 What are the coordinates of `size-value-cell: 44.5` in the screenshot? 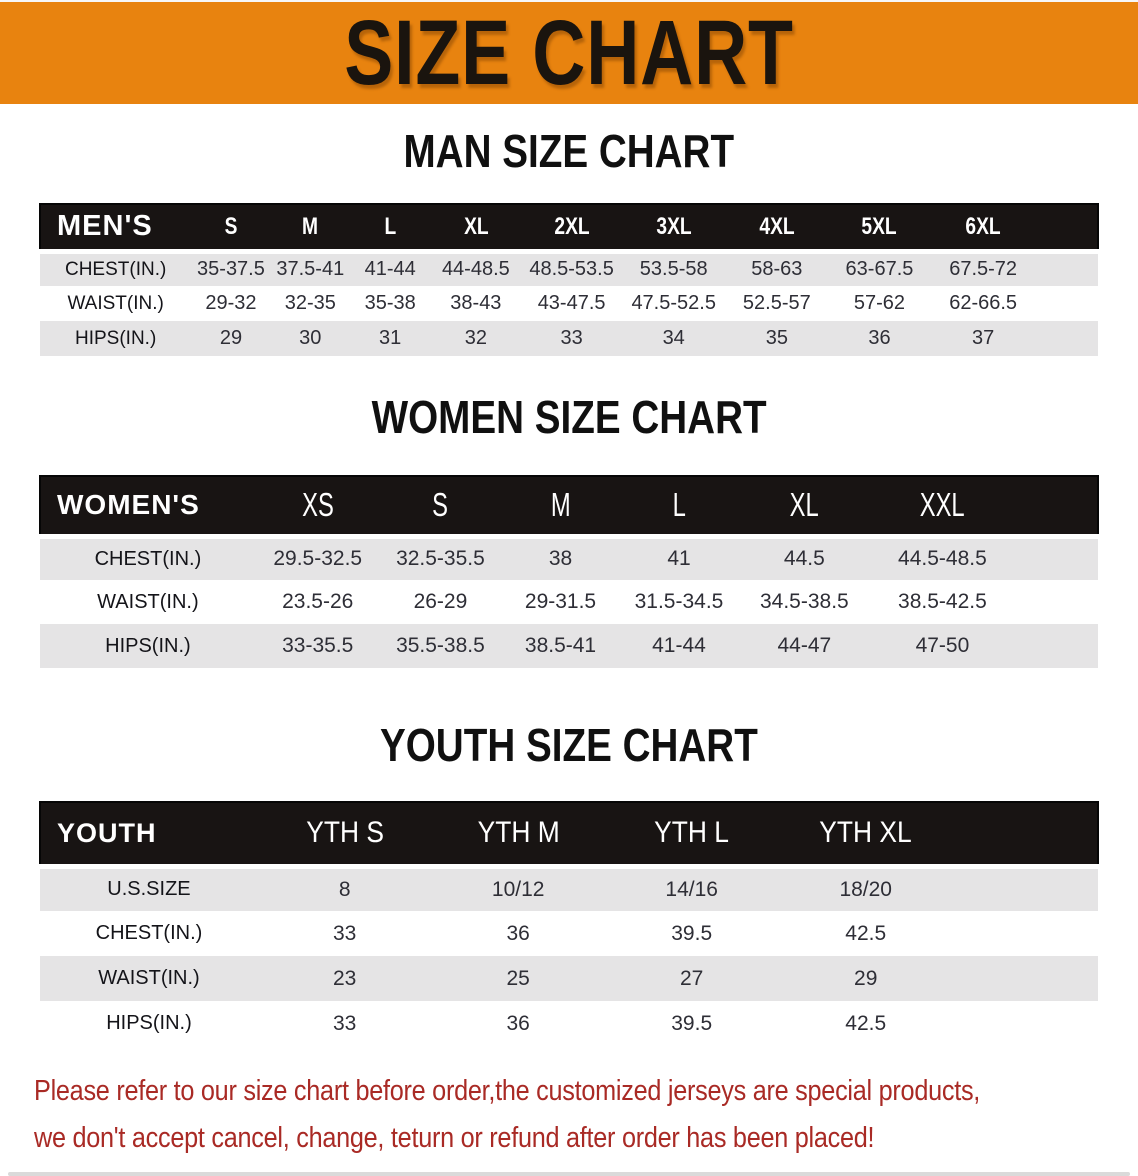 It's located at (804, 559).